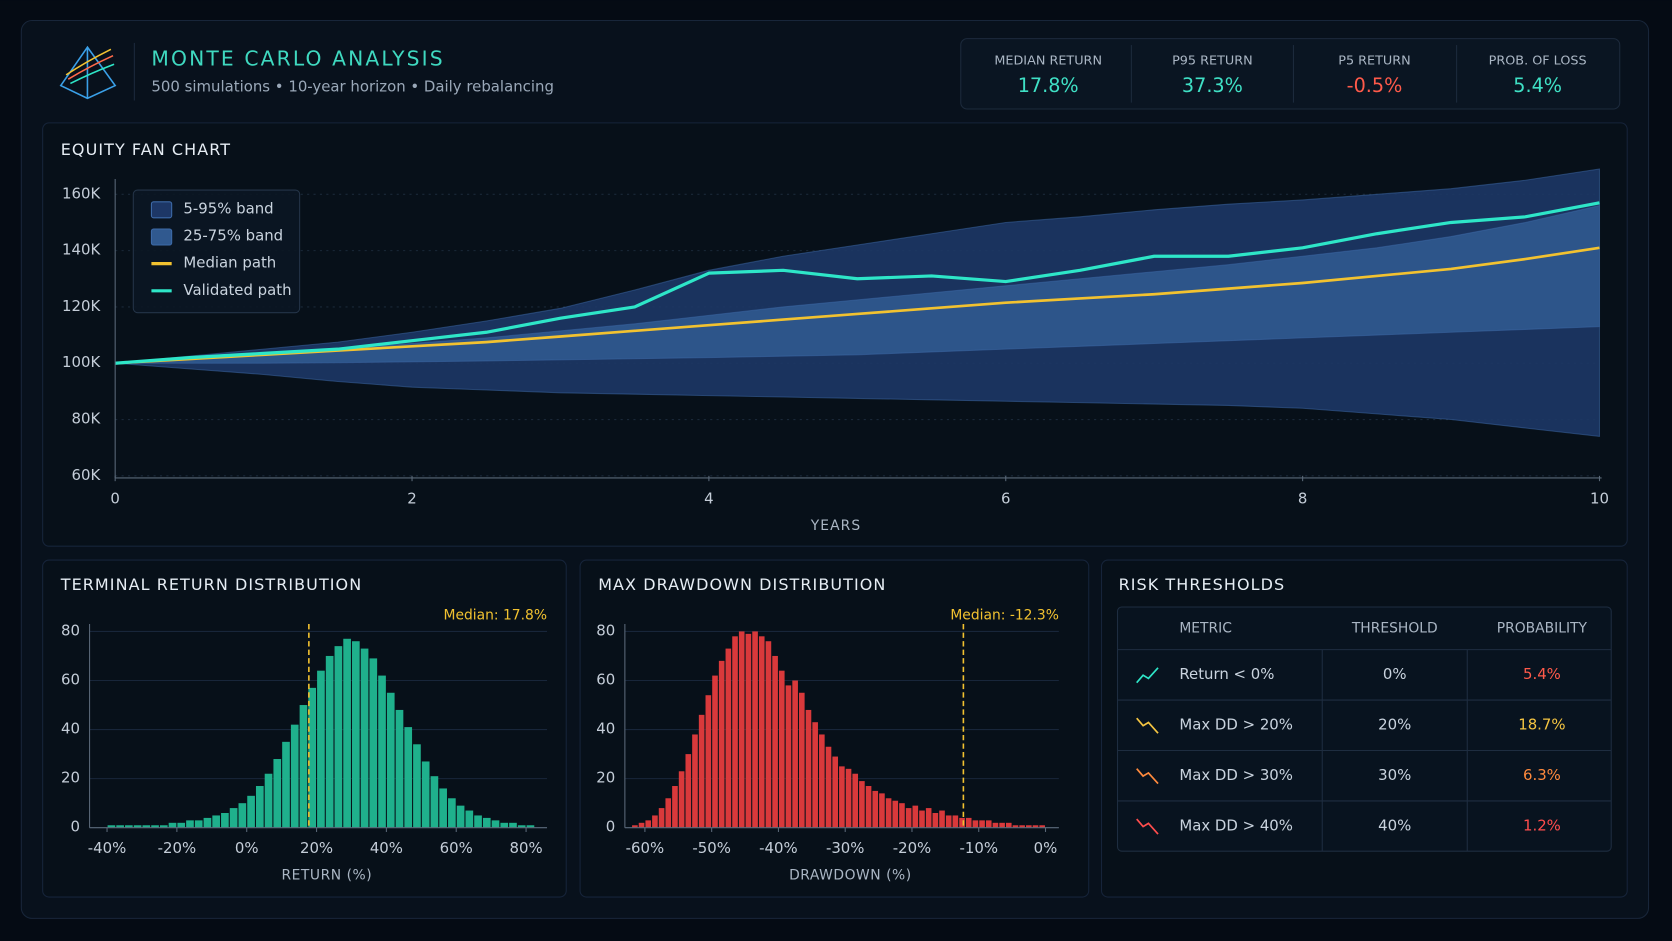 The image size is (1672, 941). Describe the element at coordinates (247, 848) in the screenshot. I see `x-tick-label: 0%` at that location.